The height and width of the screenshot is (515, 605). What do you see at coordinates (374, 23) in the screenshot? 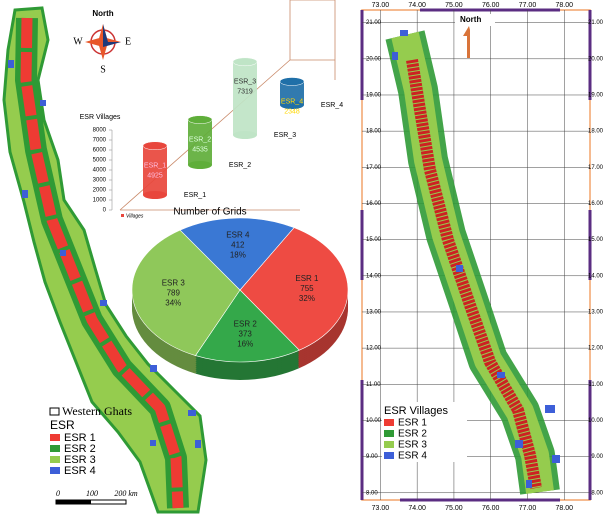
I see `y-tick-label: 21.00` at bounding box center [374, 23].